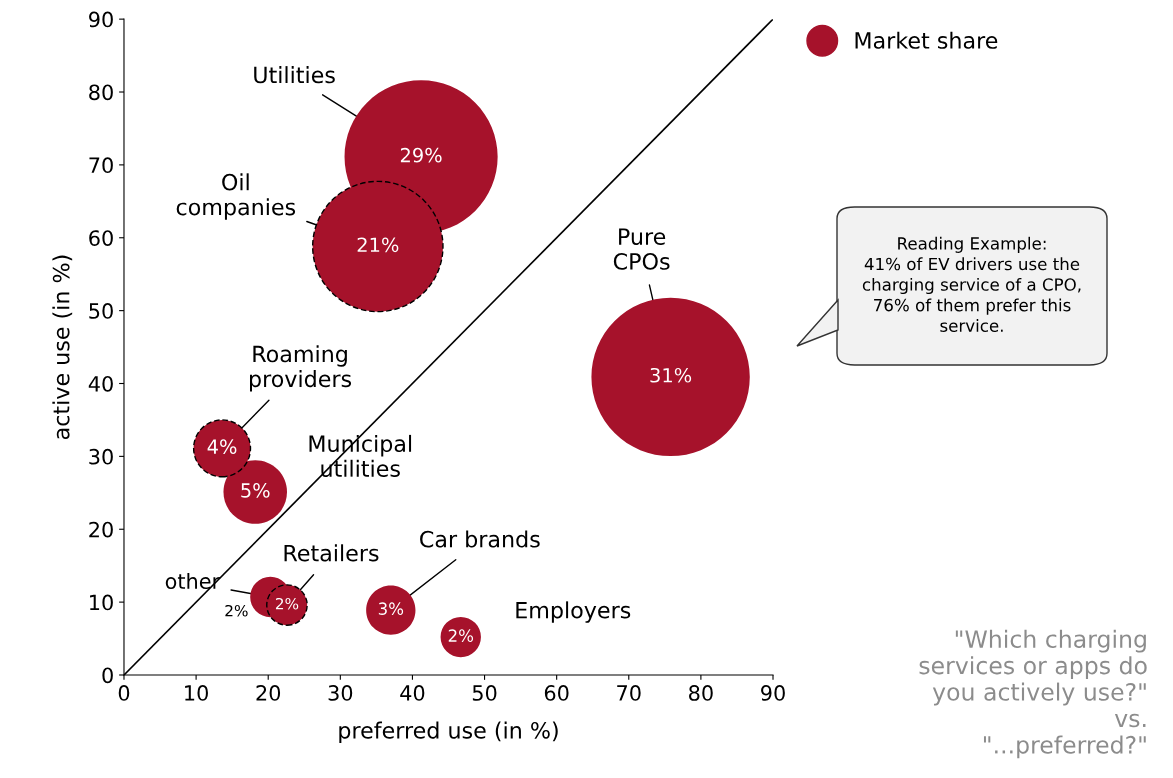  Describe the element at coordinates (255, 490) in the screenshot. I see `annotation: 5%` at that location.